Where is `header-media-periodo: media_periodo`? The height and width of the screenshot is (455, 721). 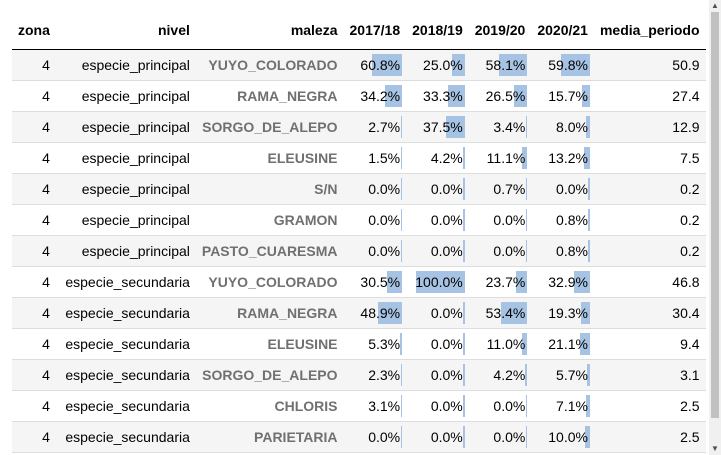
header-media-periodo: media_periodo is located at coordinates (649, 31).